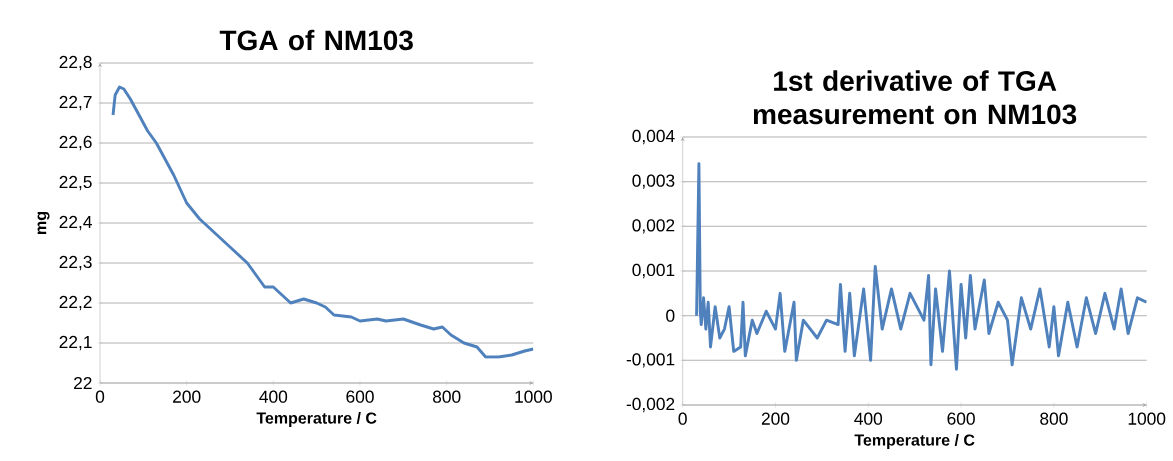  I want to click on y-tick-label: 22,8, so click(75, 63).